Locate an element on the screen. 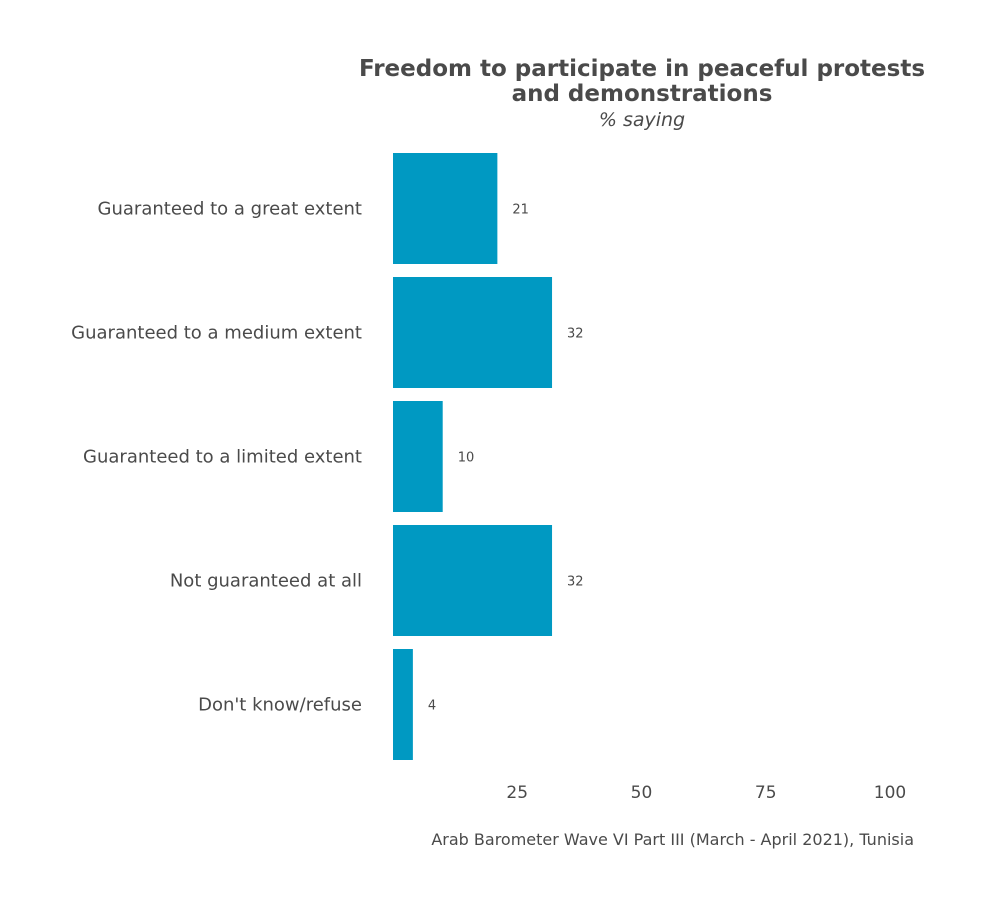 This screenshot has height=908, width=983. value-label-1: 32 is located at coordinates (575, 334).